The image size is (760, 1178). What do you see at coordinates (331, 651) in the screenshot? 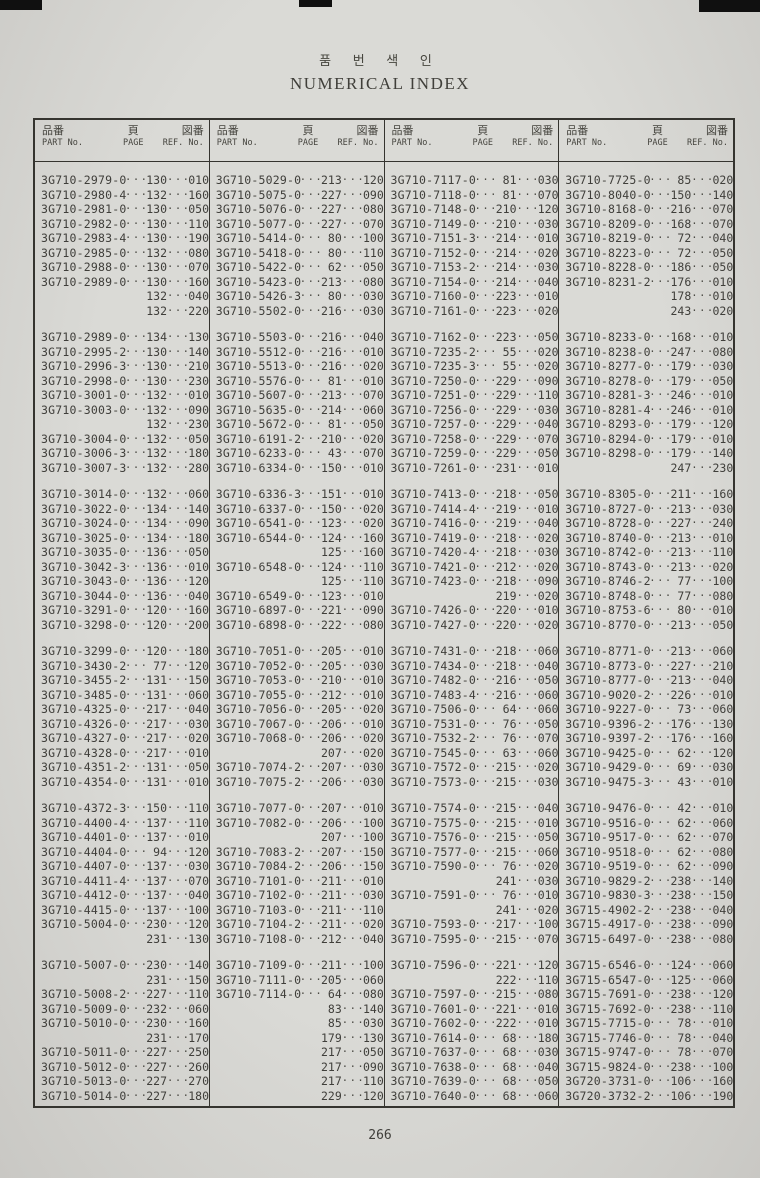
I see `page-value: 205` at bounding box center [331, 651].